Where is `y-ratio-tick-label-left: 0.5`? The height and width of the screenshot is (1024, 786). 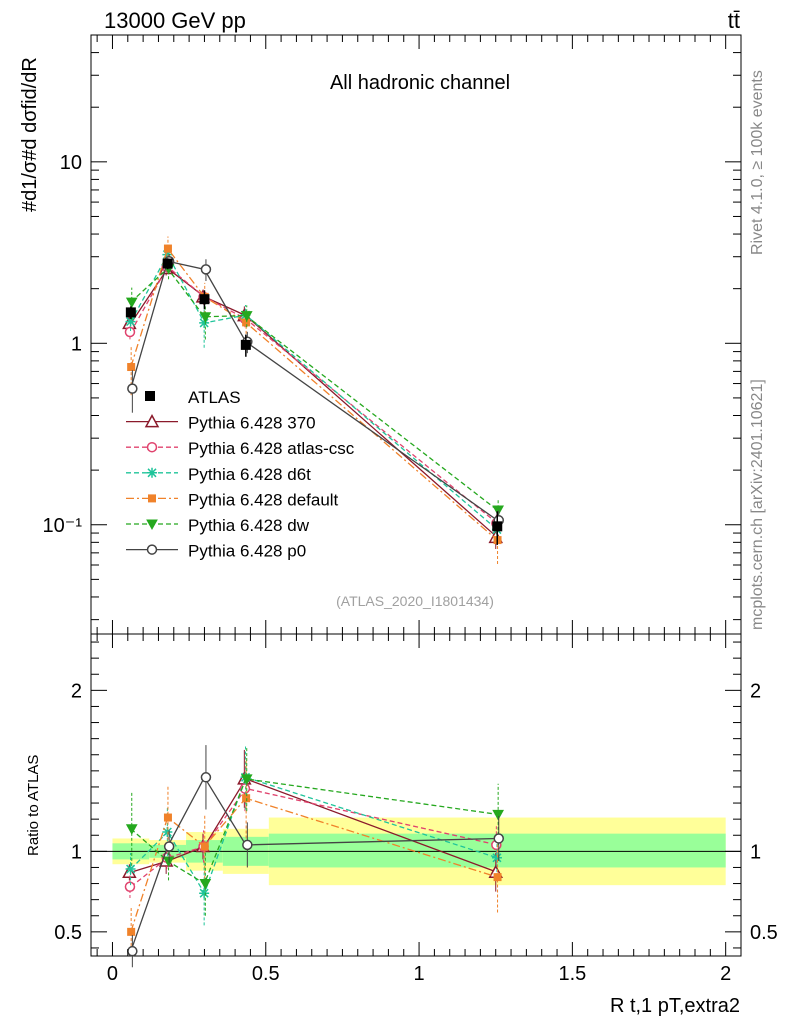 y-ratio-tick-label-left: 0.5 is located at coordinates (68, 933).